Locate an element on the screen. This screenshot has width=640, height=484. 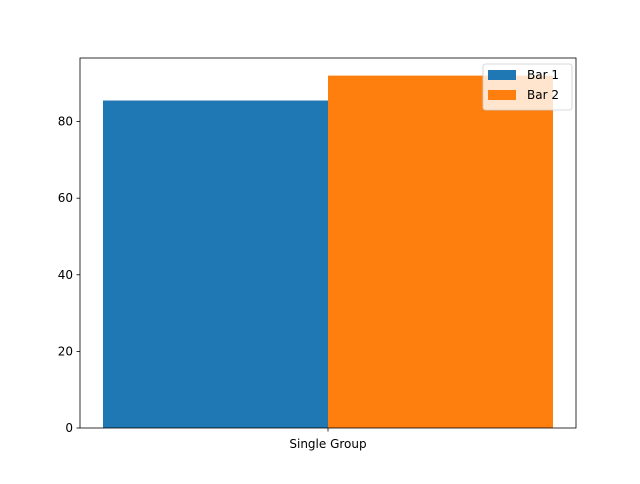
y-axis: 0 20 40 60 80 is located at coordinates (69, 275).